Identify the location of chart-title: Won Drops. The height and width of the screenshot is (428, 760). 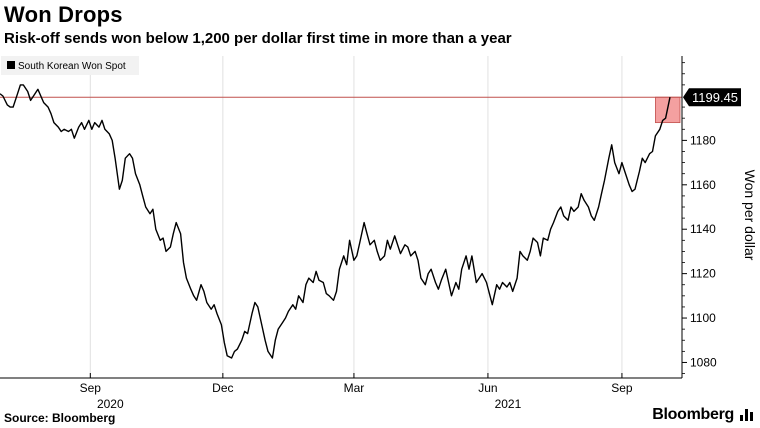
(63, 14).